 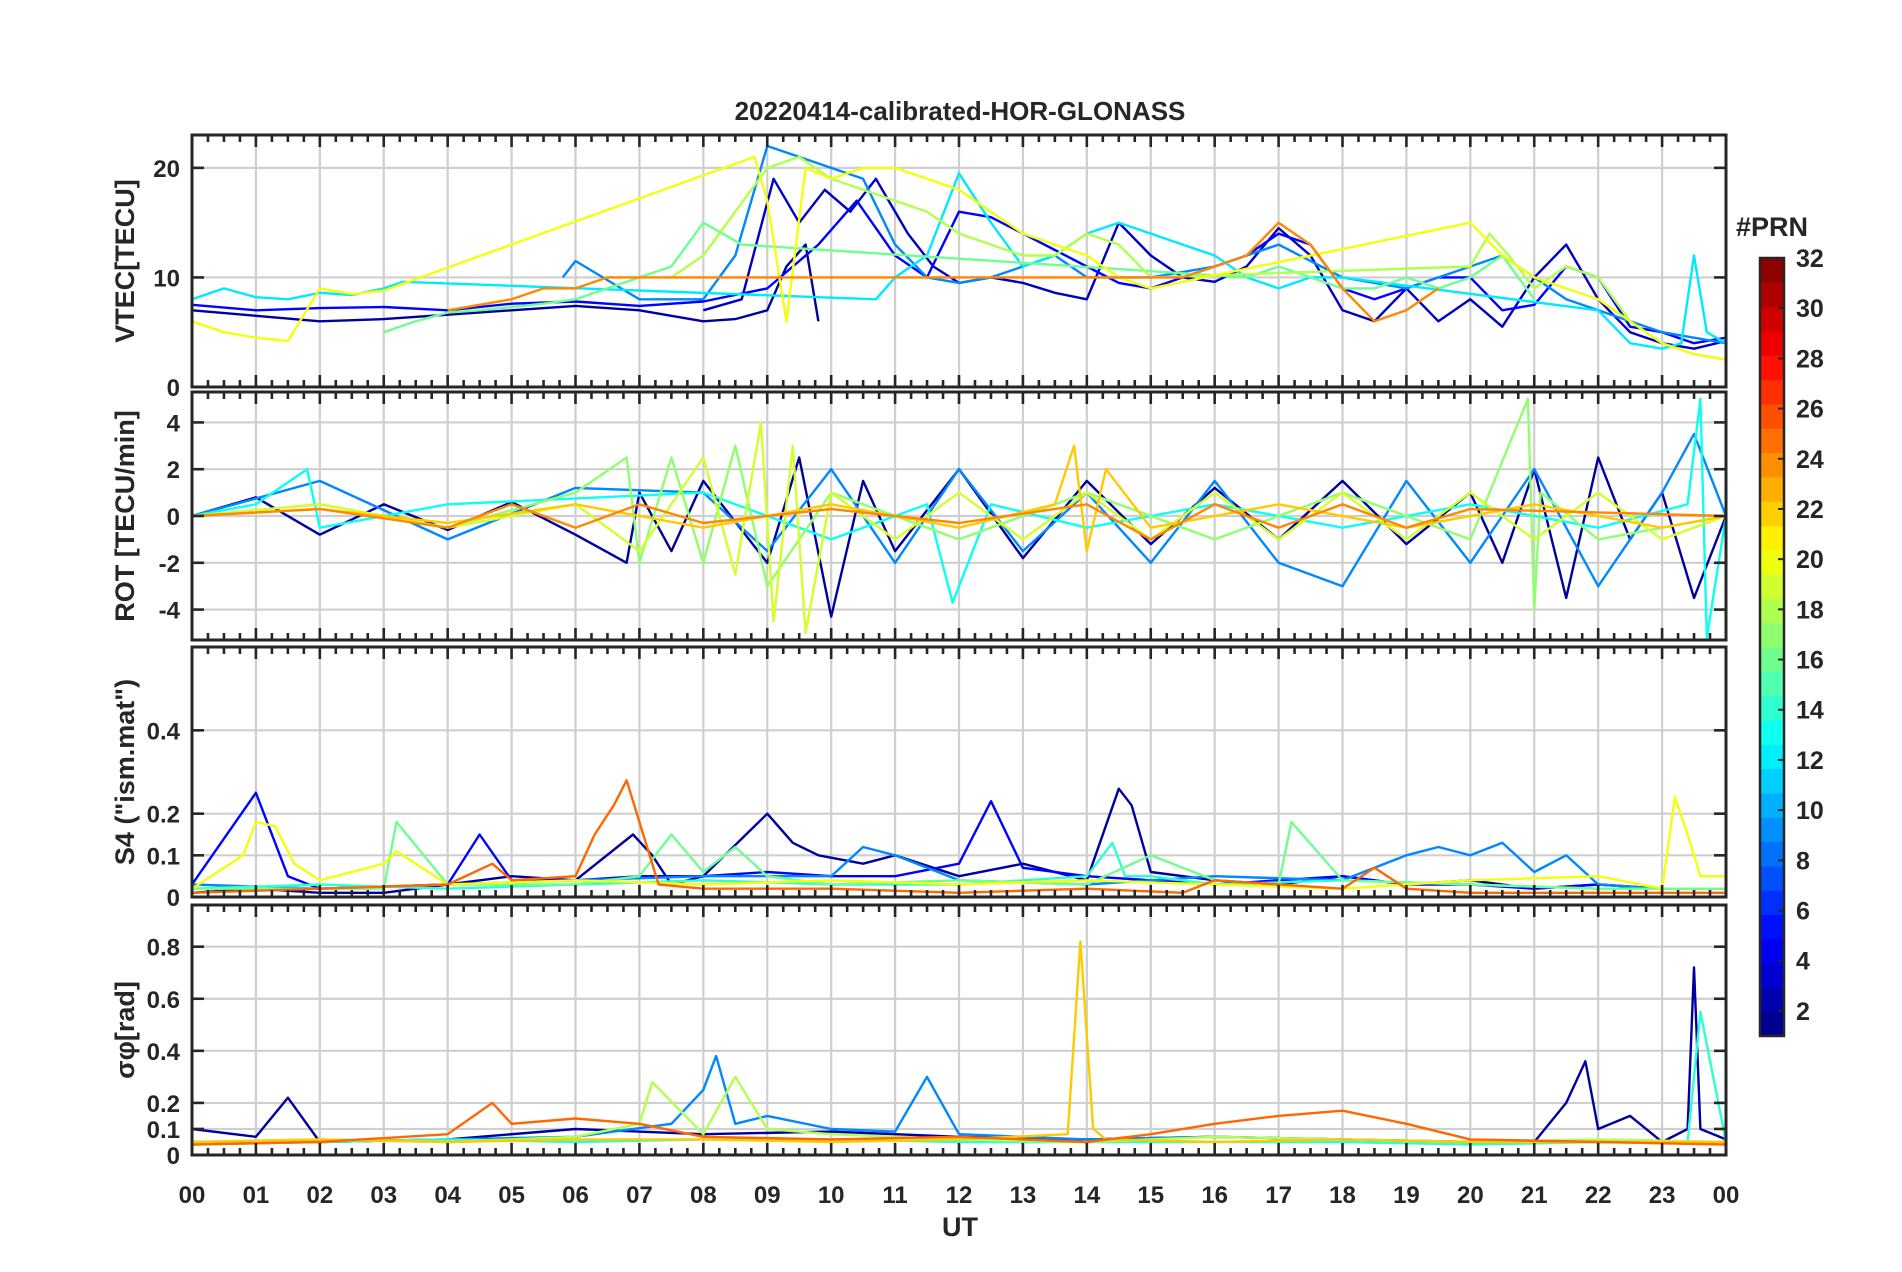 What do you see at coordinates (1803, 962) in the screenshot?
I see `colorbar-tick-label: 4` at bounding box center [1803, 962].